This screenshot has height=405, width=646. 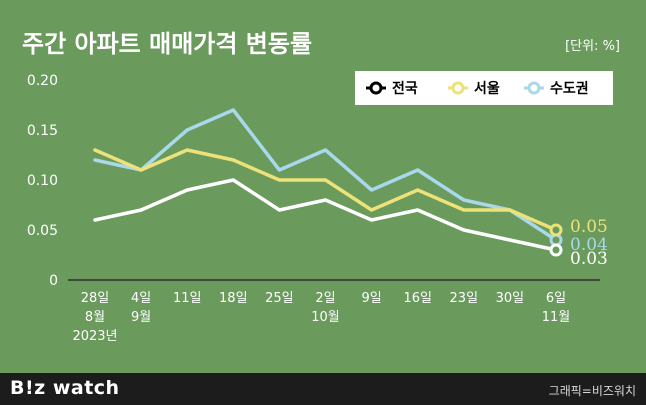 I want to click on legend-label-서울: 서울, so click(x=487, y=88).